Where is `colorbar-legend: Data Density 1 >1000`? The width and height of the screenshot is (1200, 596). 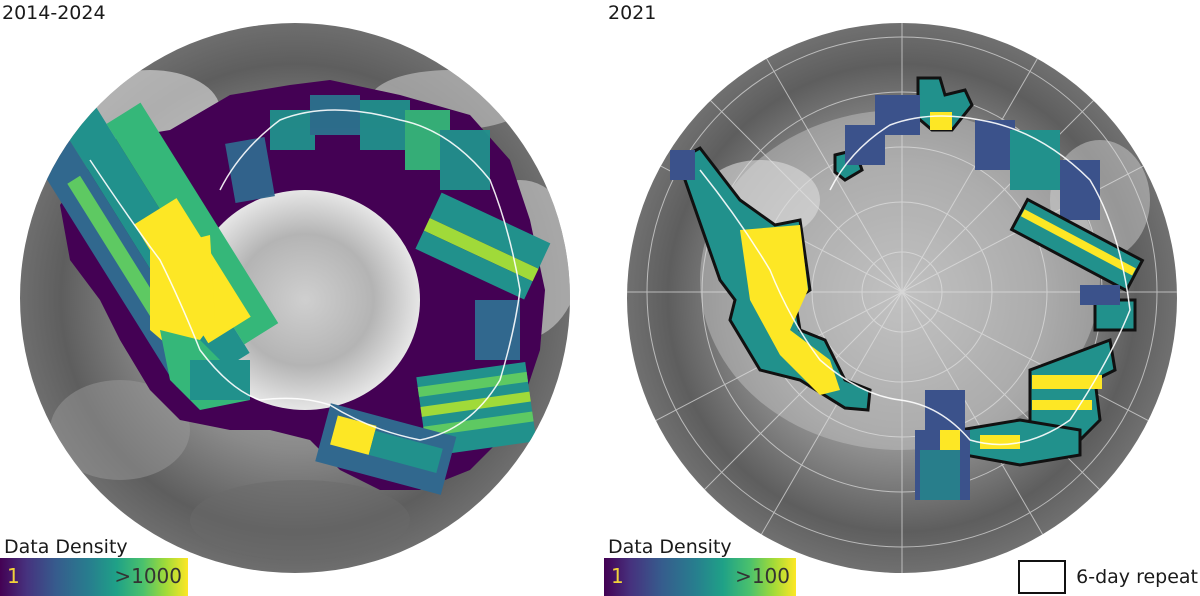 colorbar-legend: Data Density 1 >1000 is located at coordinates (94, 566).